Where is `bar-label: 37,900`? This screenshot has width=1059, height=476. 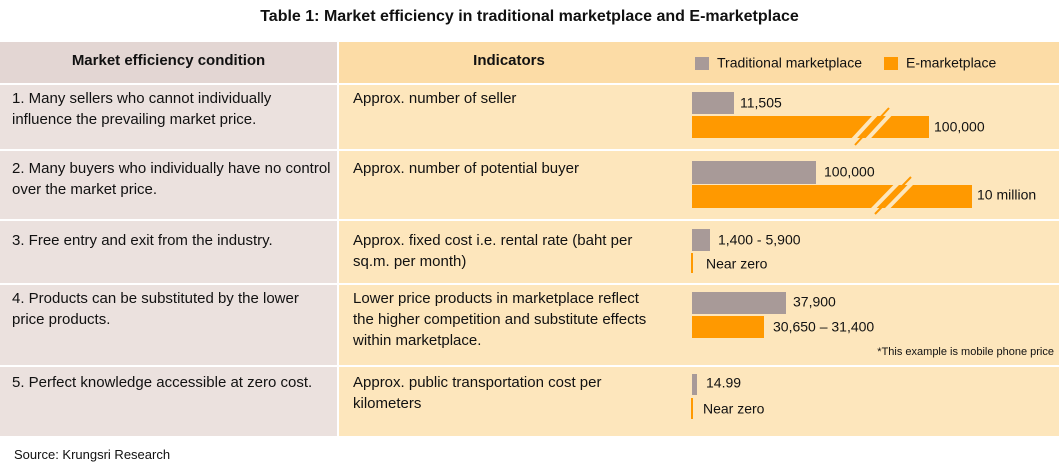
bar-label: 37,900 is located at coordinates (814, 302).